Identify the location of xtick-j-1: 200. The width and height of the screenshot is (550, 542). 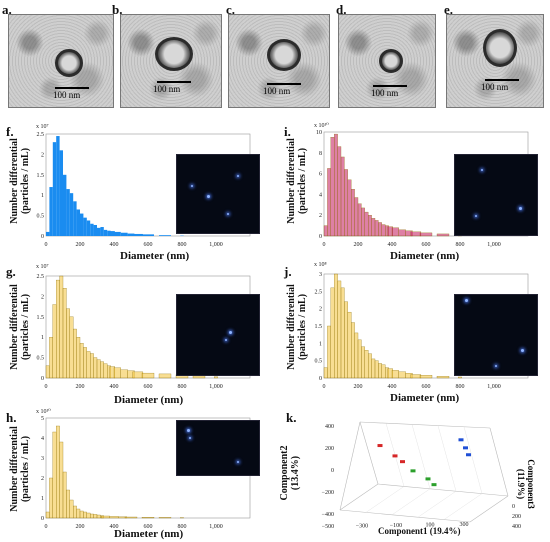
(358, 387).